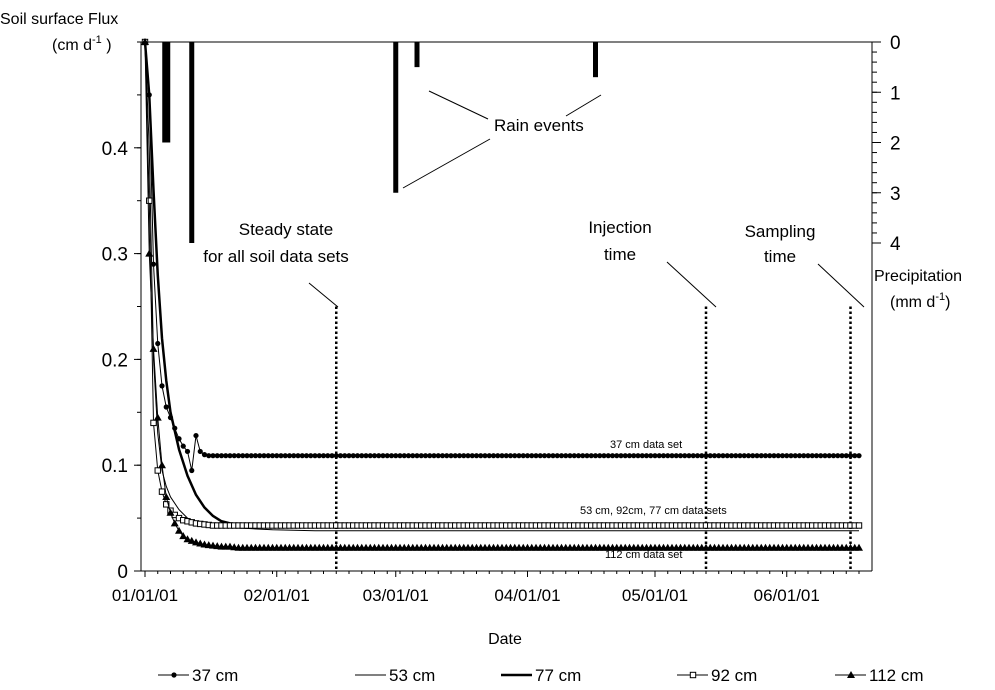 Image resolution: width=995 pixels, height=690 pixels. I want to click on rain-bars, so click(380, 142).